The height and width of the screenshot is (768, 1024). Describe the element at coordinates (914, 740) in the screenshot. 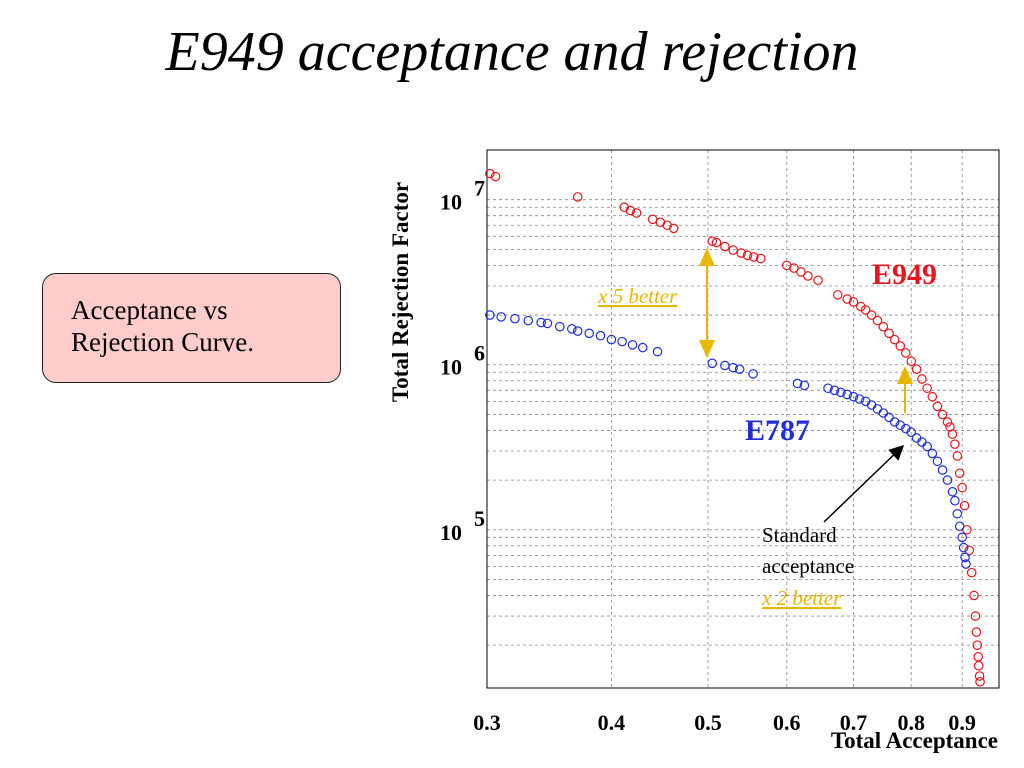

I see `x-axis-label: Total Acceptance` at that location.